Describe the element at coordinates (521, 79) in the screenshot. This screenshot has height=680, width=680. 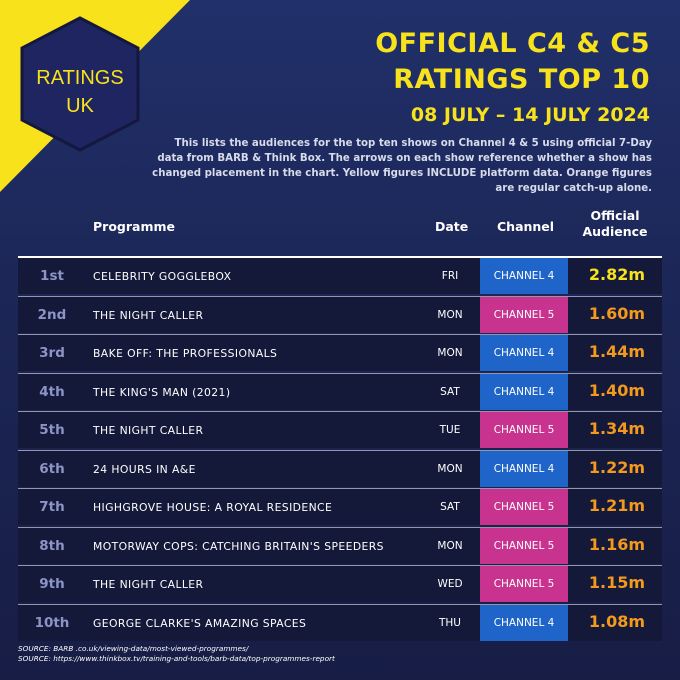
I see `title-line-2: RATINGS TOP 10` at that location.